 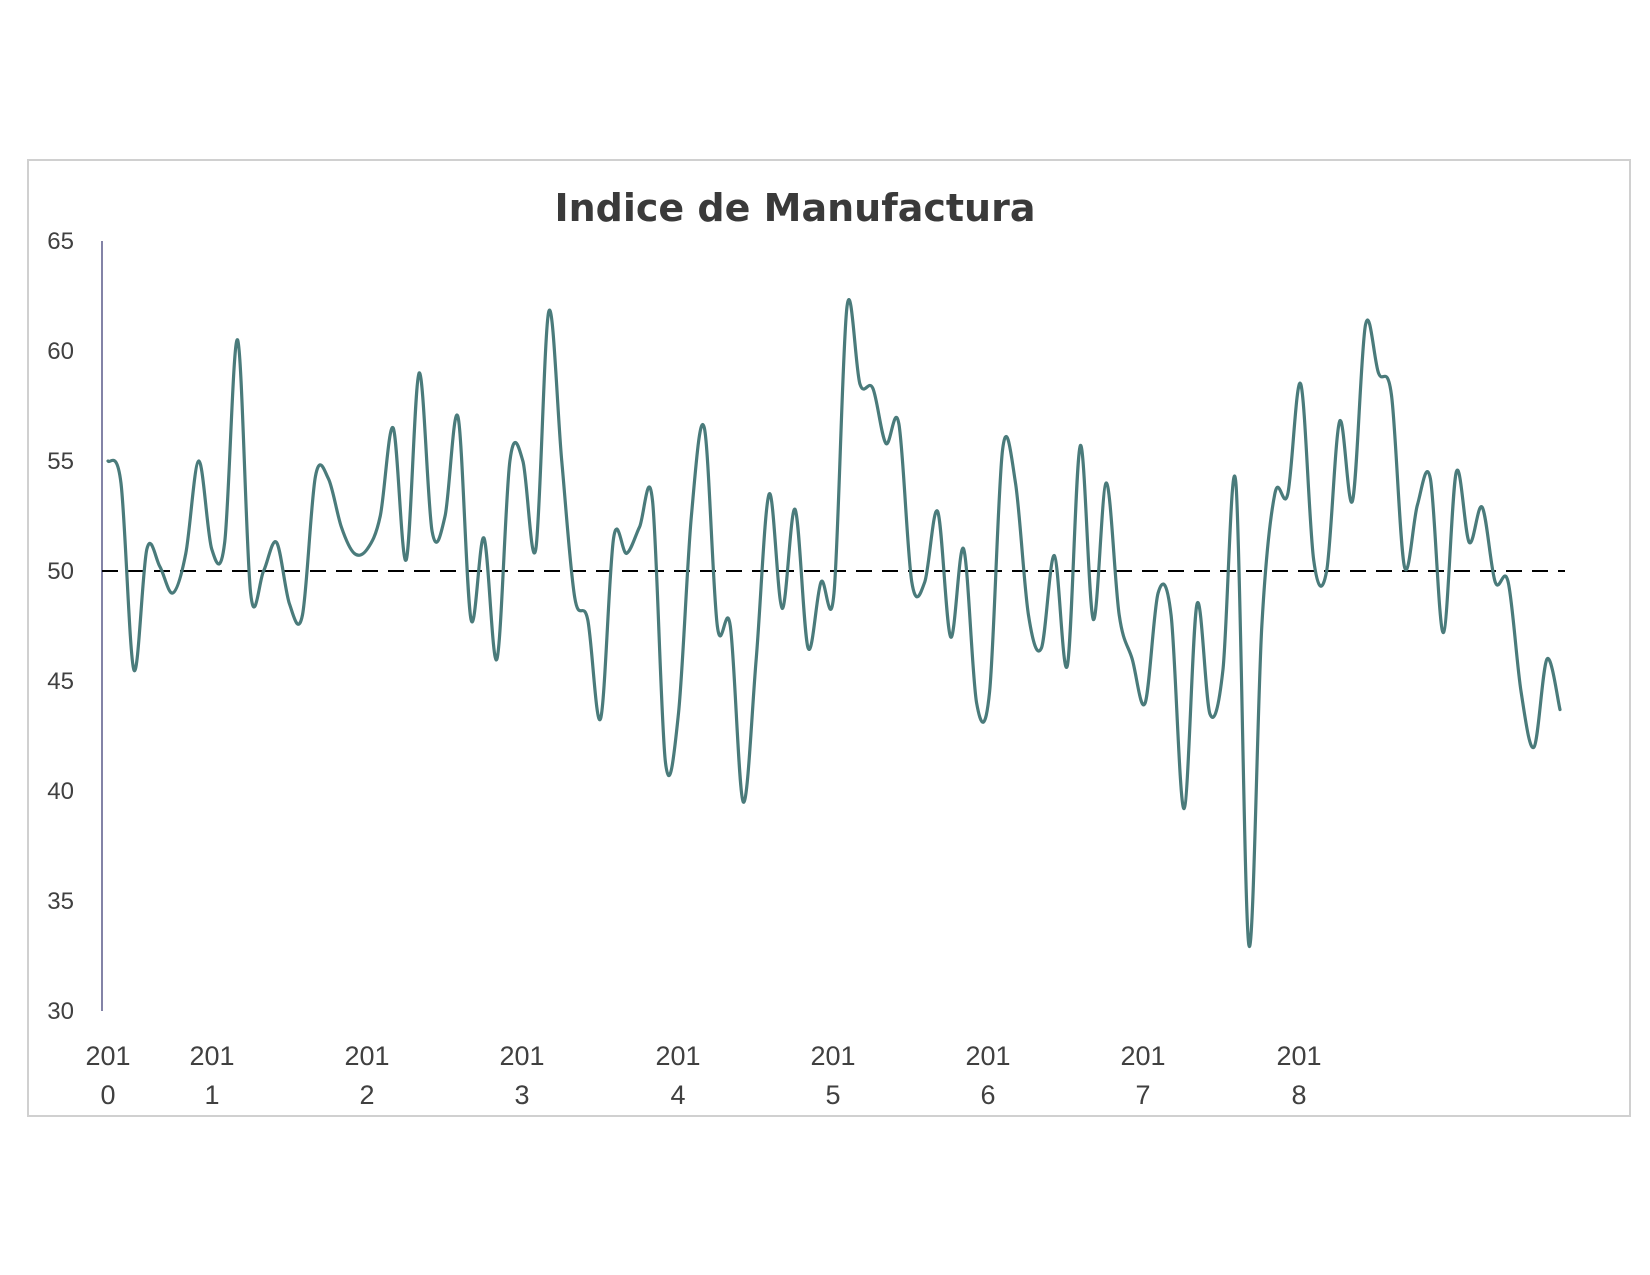 I want to click on y-tick-label: 55, so click(x=60, y=461).